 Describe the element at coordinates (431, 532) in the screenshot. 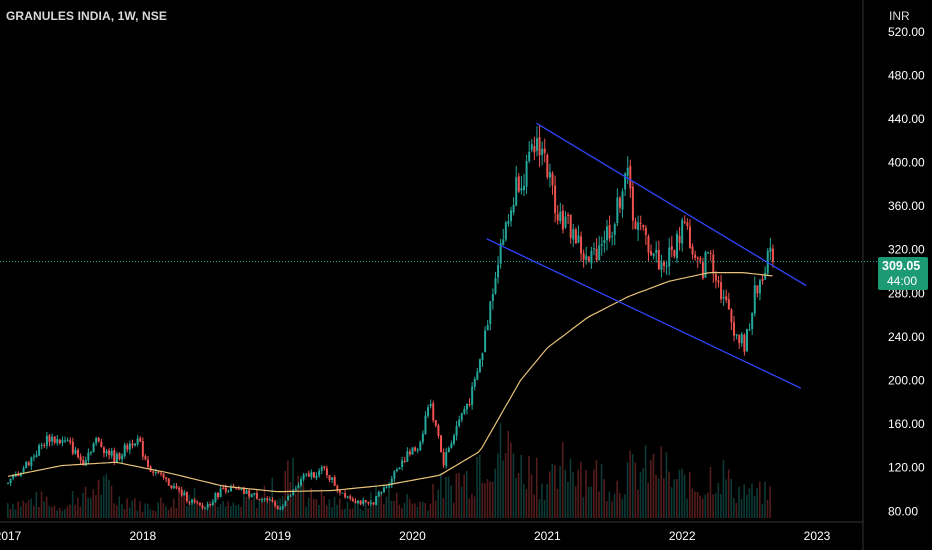

I see `time-axis: 2017 2018 2019 2020 2021 2022 2023` at that location.